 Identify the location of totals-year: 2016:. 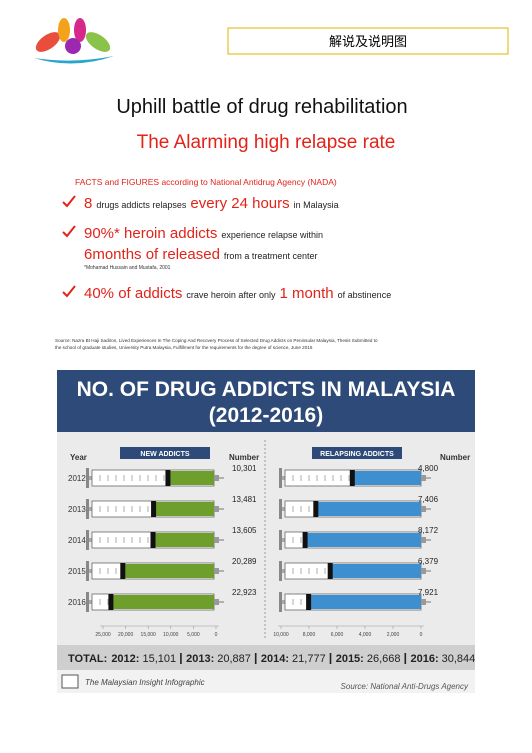
(425, 659).